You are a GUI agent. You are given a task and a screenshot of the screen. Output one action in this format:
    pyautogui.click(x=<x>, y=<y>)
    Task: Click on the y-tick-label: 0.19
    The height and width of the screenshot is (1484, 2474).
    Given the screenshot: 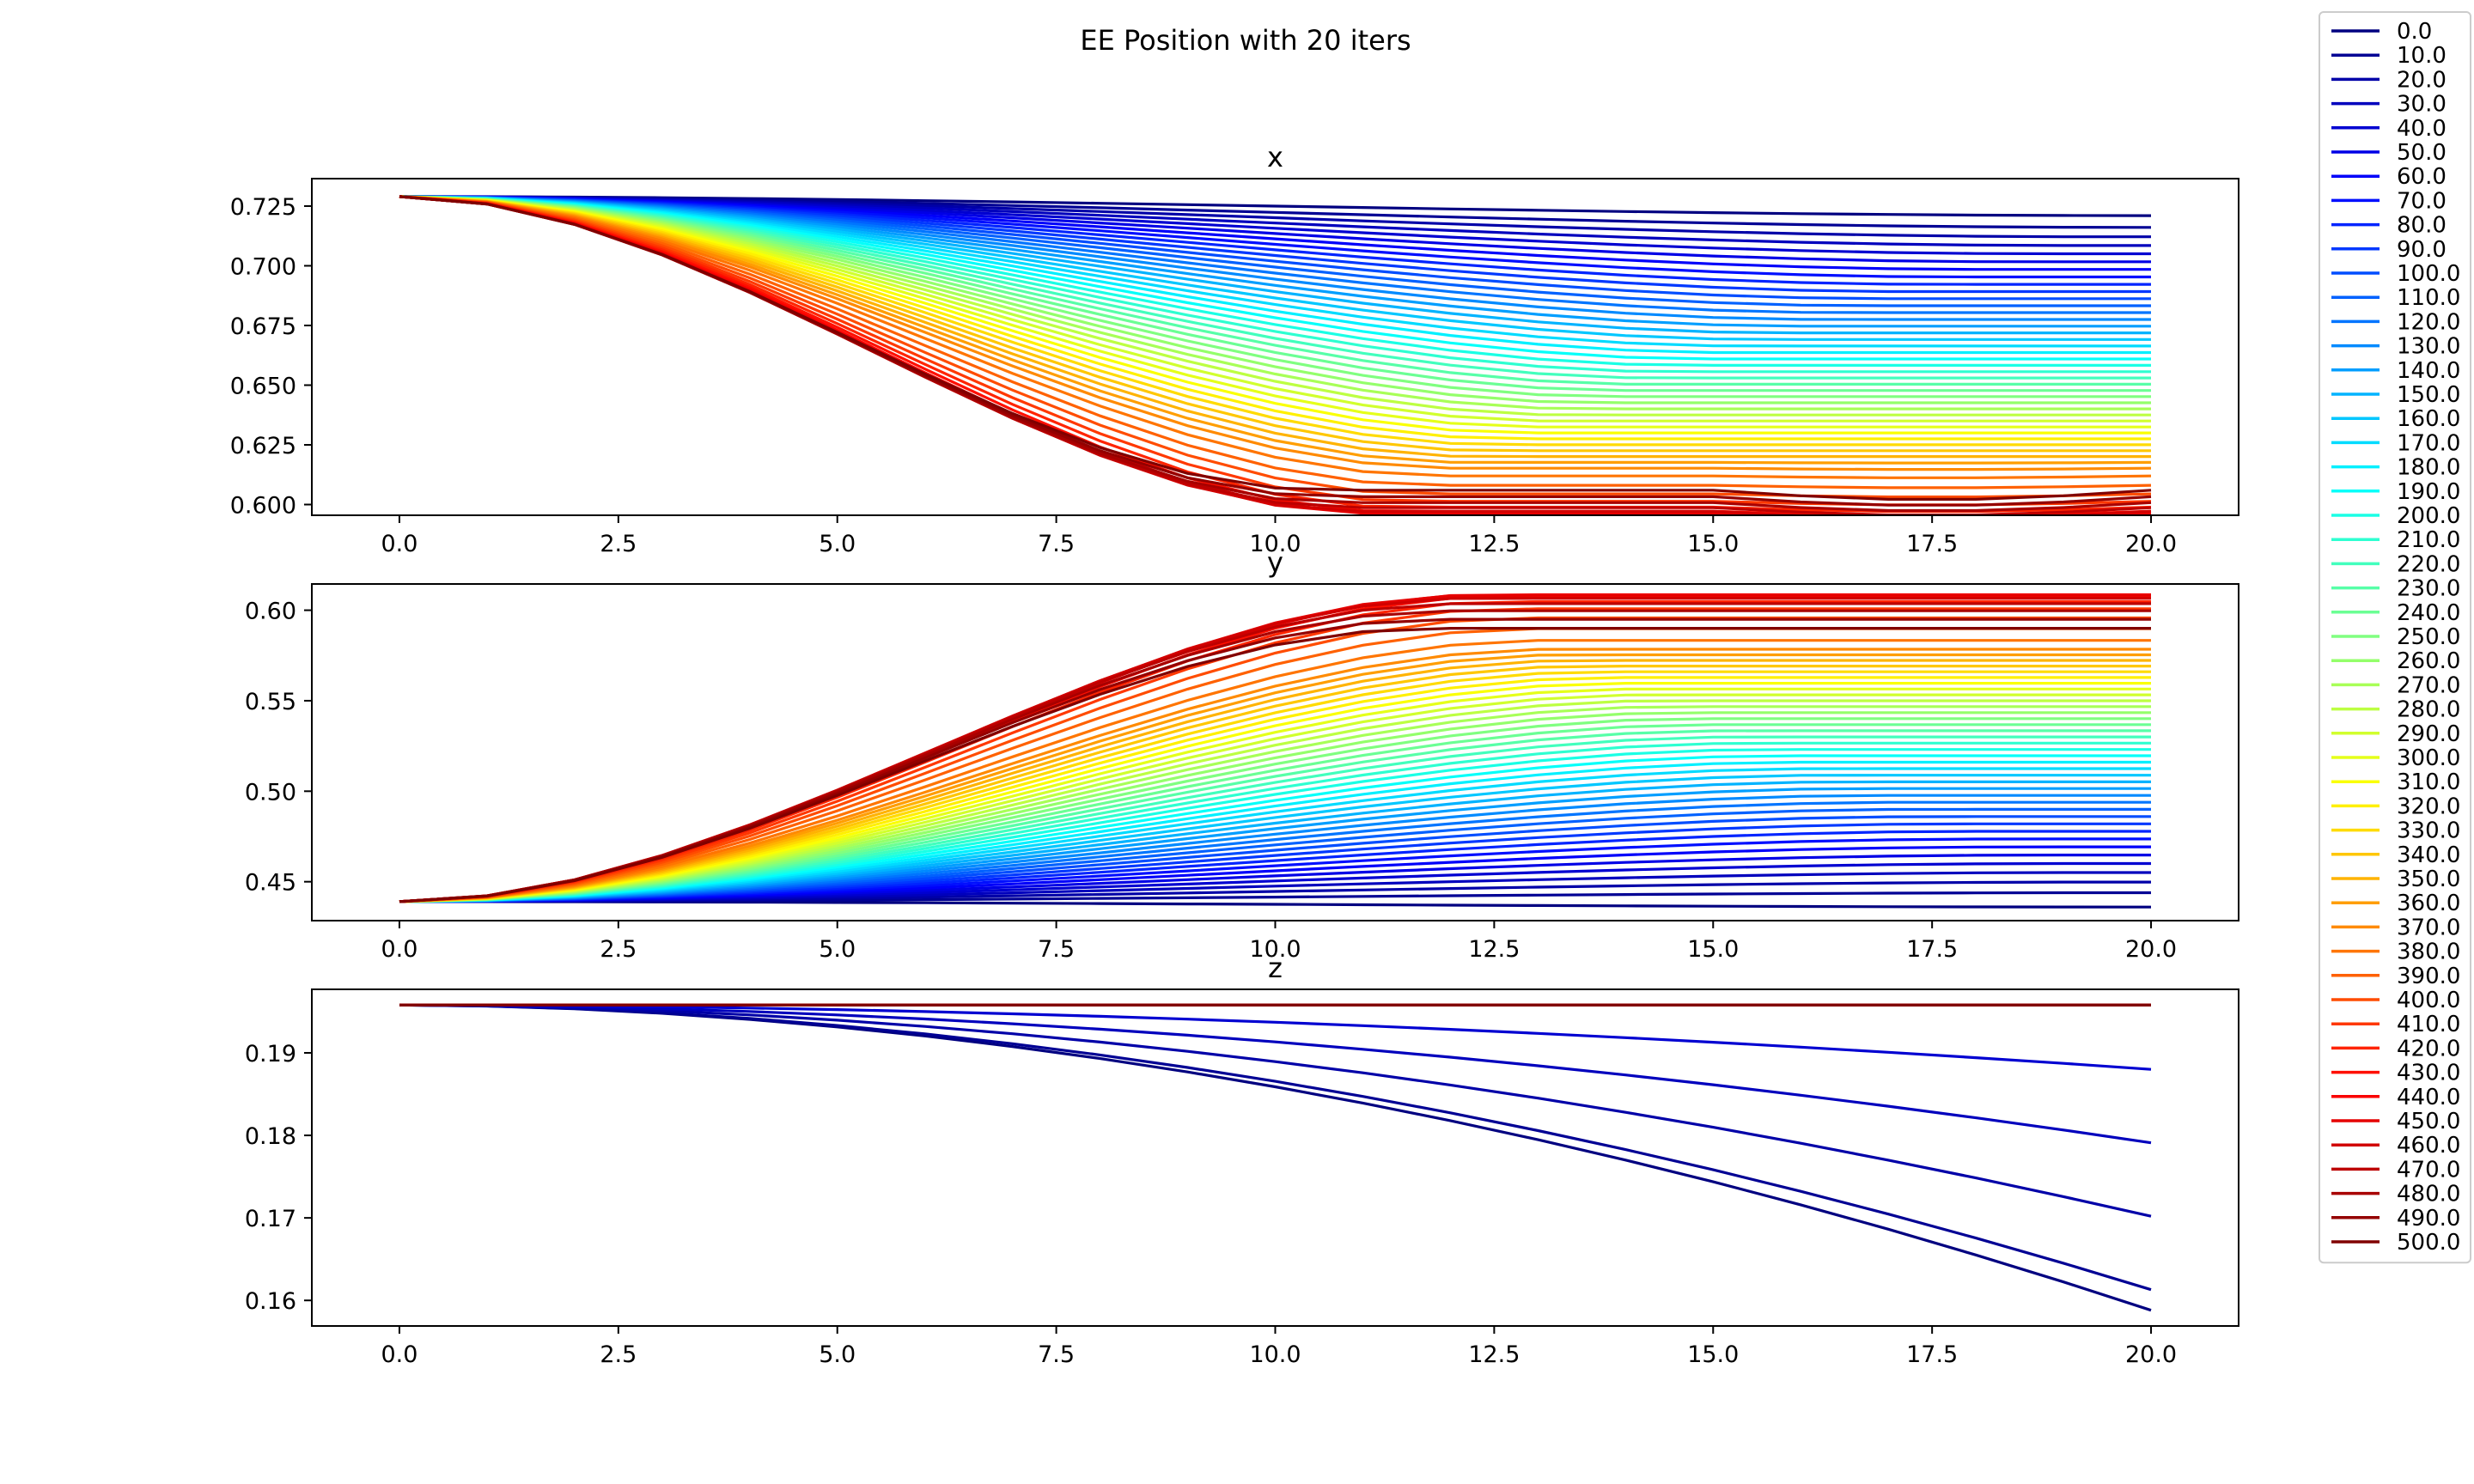 What is the action you would take?
    pyautogui.click(x=270, y=1054)
    